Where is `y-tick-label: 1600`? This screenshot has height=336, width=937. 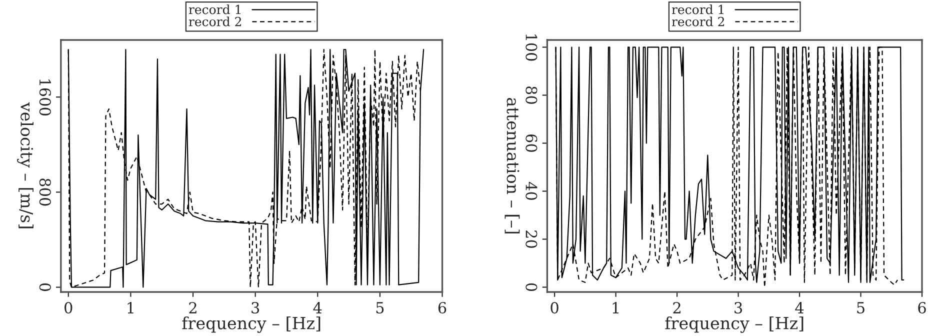 y-tick-label: 1600 is located at coordinates (45, 97).